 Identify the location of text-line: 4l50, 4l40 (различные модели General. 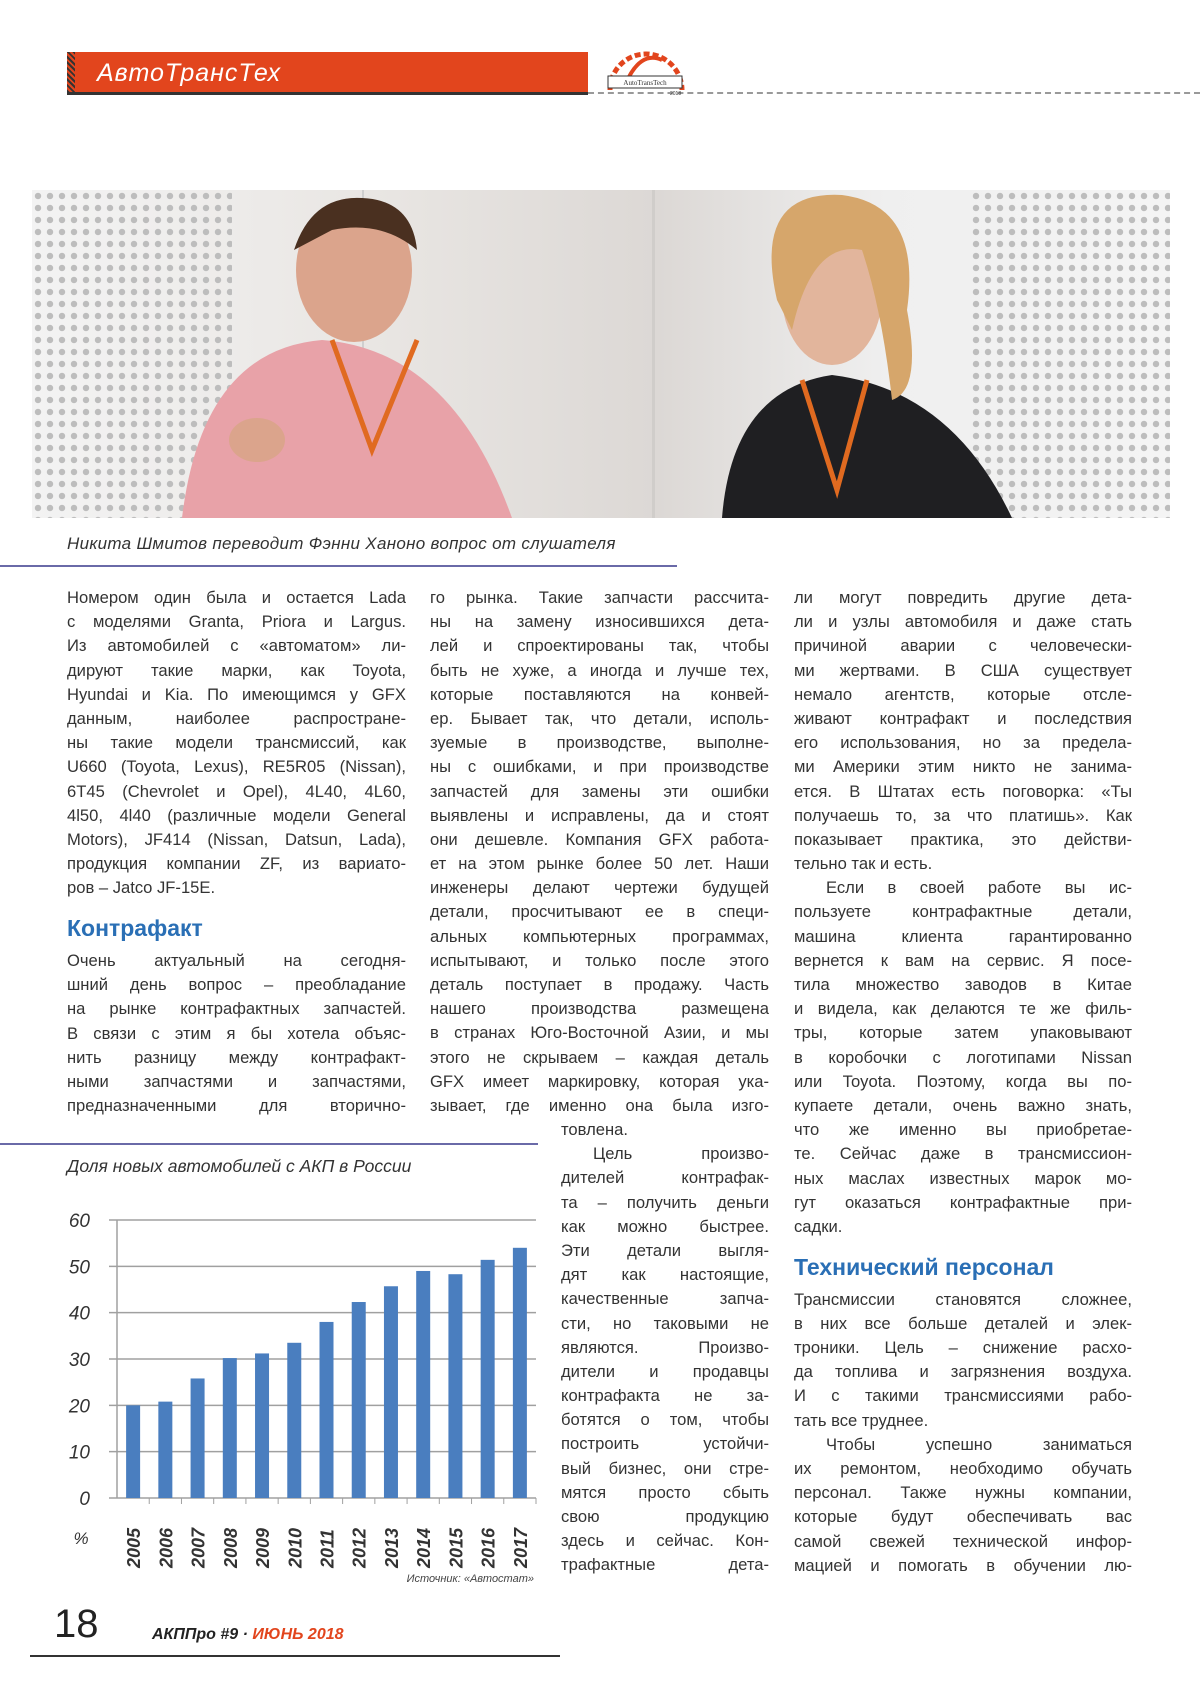
(236, 815).